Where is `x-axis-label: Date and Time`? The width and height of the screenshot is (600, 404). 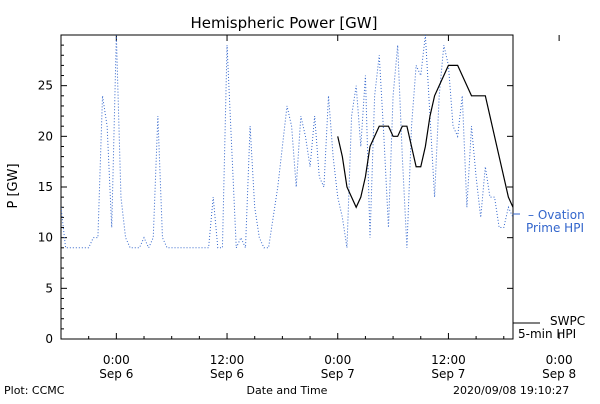 x-axis-label: Date and Time is located at coordinates (287, 390).